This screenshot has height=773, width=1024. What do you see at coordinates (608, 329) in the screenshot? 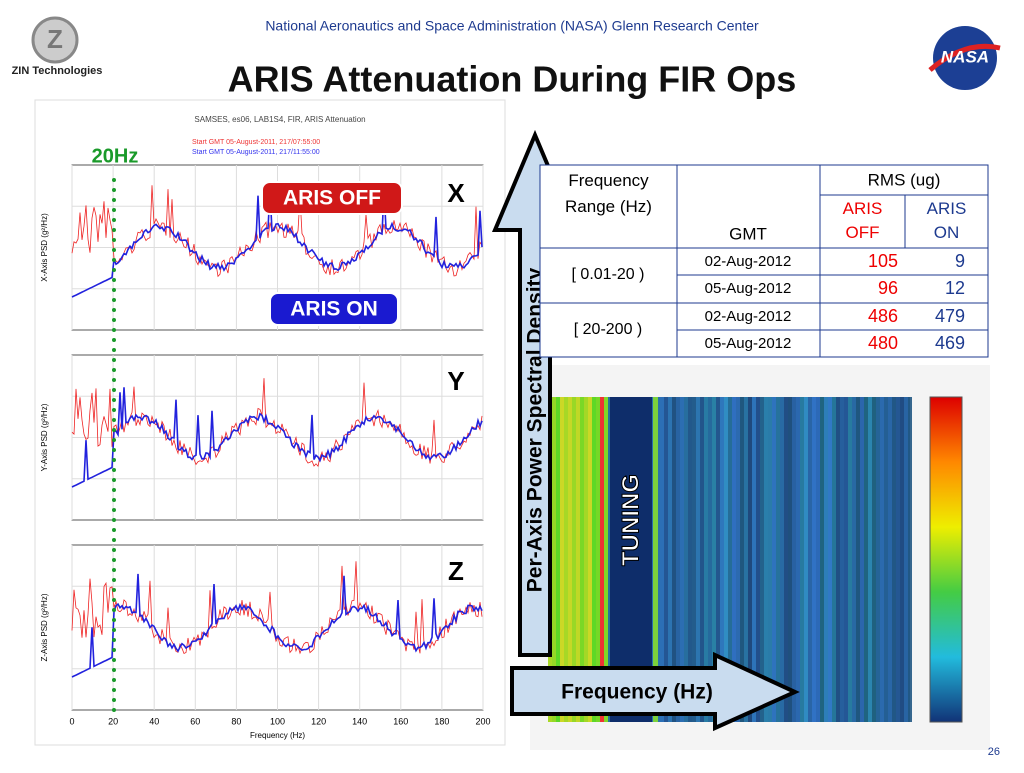
I see `range-cell: [ 20-200 )` at bounding box center [608, 329].